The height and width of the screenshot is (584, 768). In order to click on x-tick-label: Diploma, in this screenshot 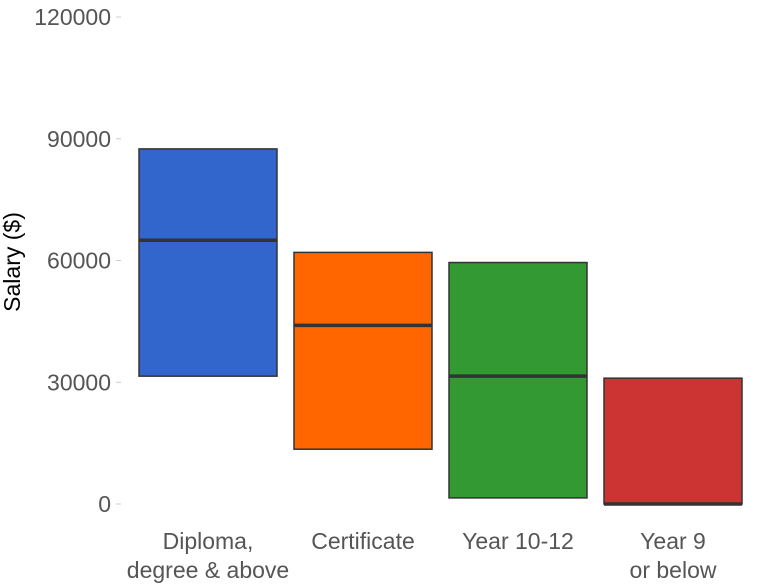, I will do `click(208, 541)`.